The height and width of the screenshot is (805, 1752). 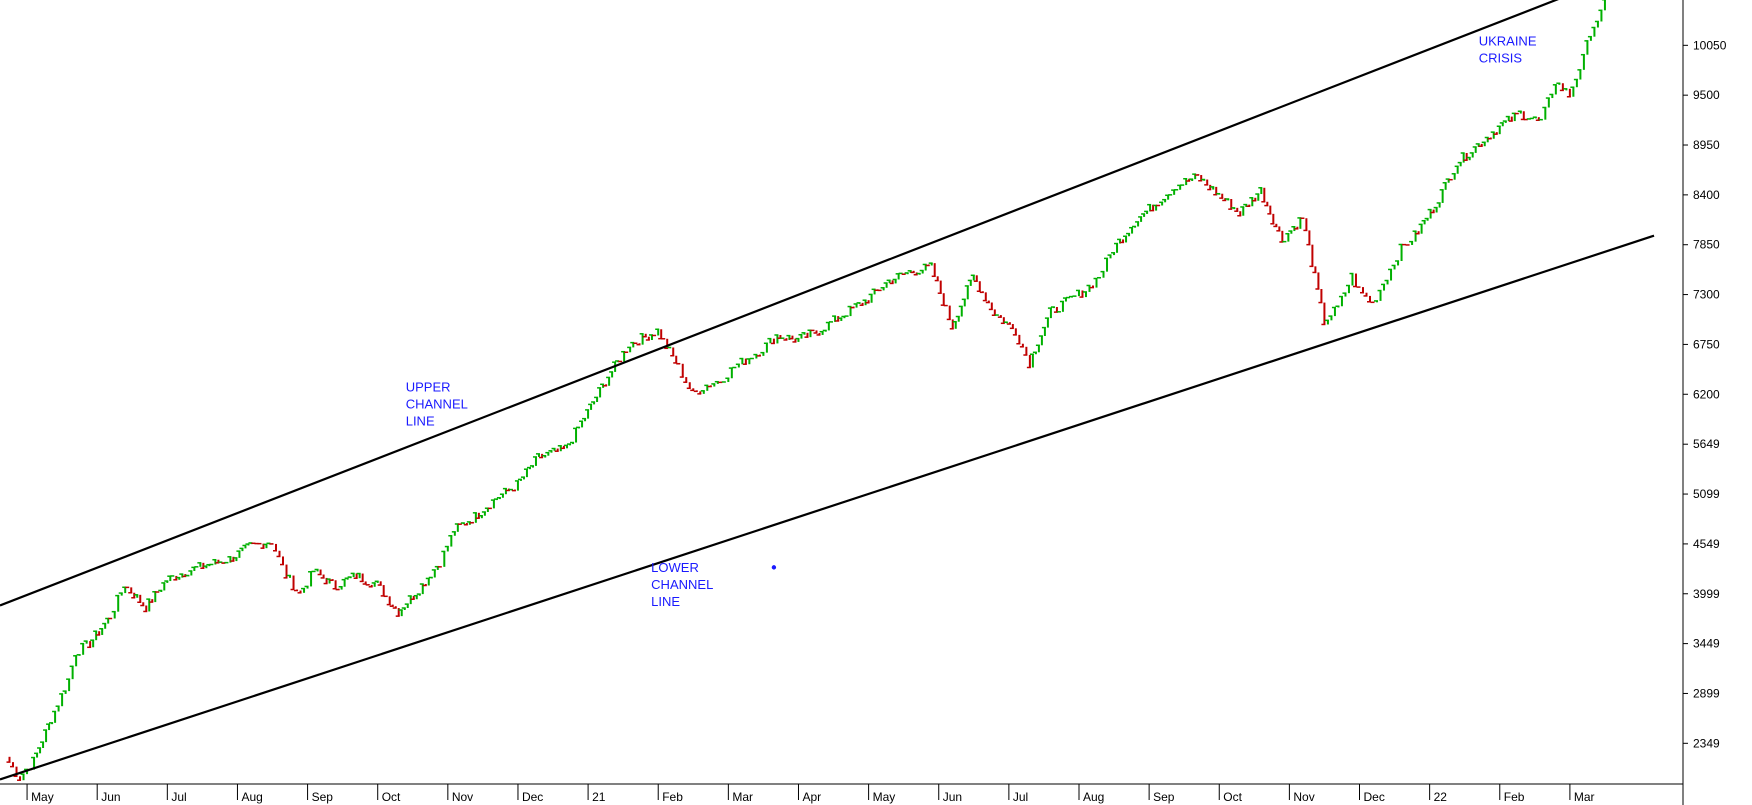 I want to click on x-tick-label: 22, so click(x=1441, y=797).